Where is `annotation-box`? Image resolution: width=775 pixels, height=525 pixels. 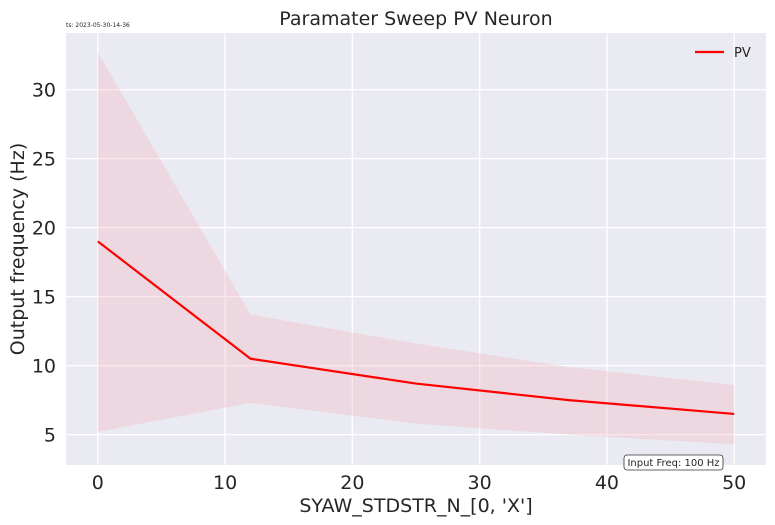 annotation-box is located at coordinates (673, 462).